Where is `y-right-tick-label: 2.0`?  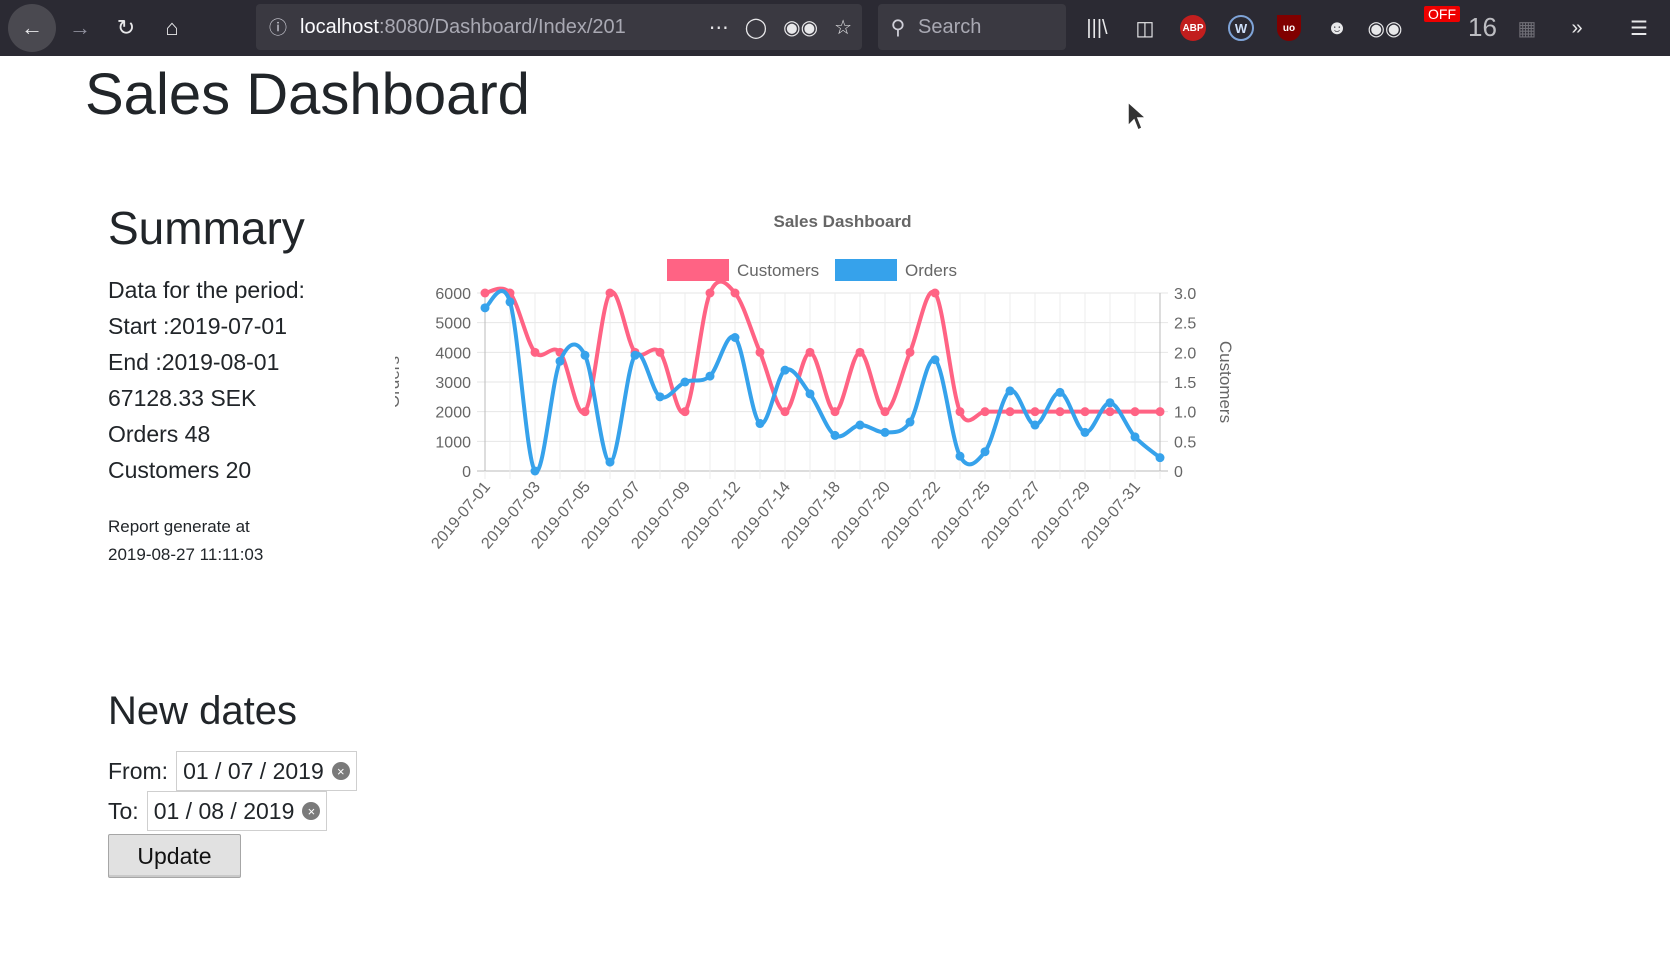 y-right-tick-label: 2.0 is located at coordinates (1185, 353).